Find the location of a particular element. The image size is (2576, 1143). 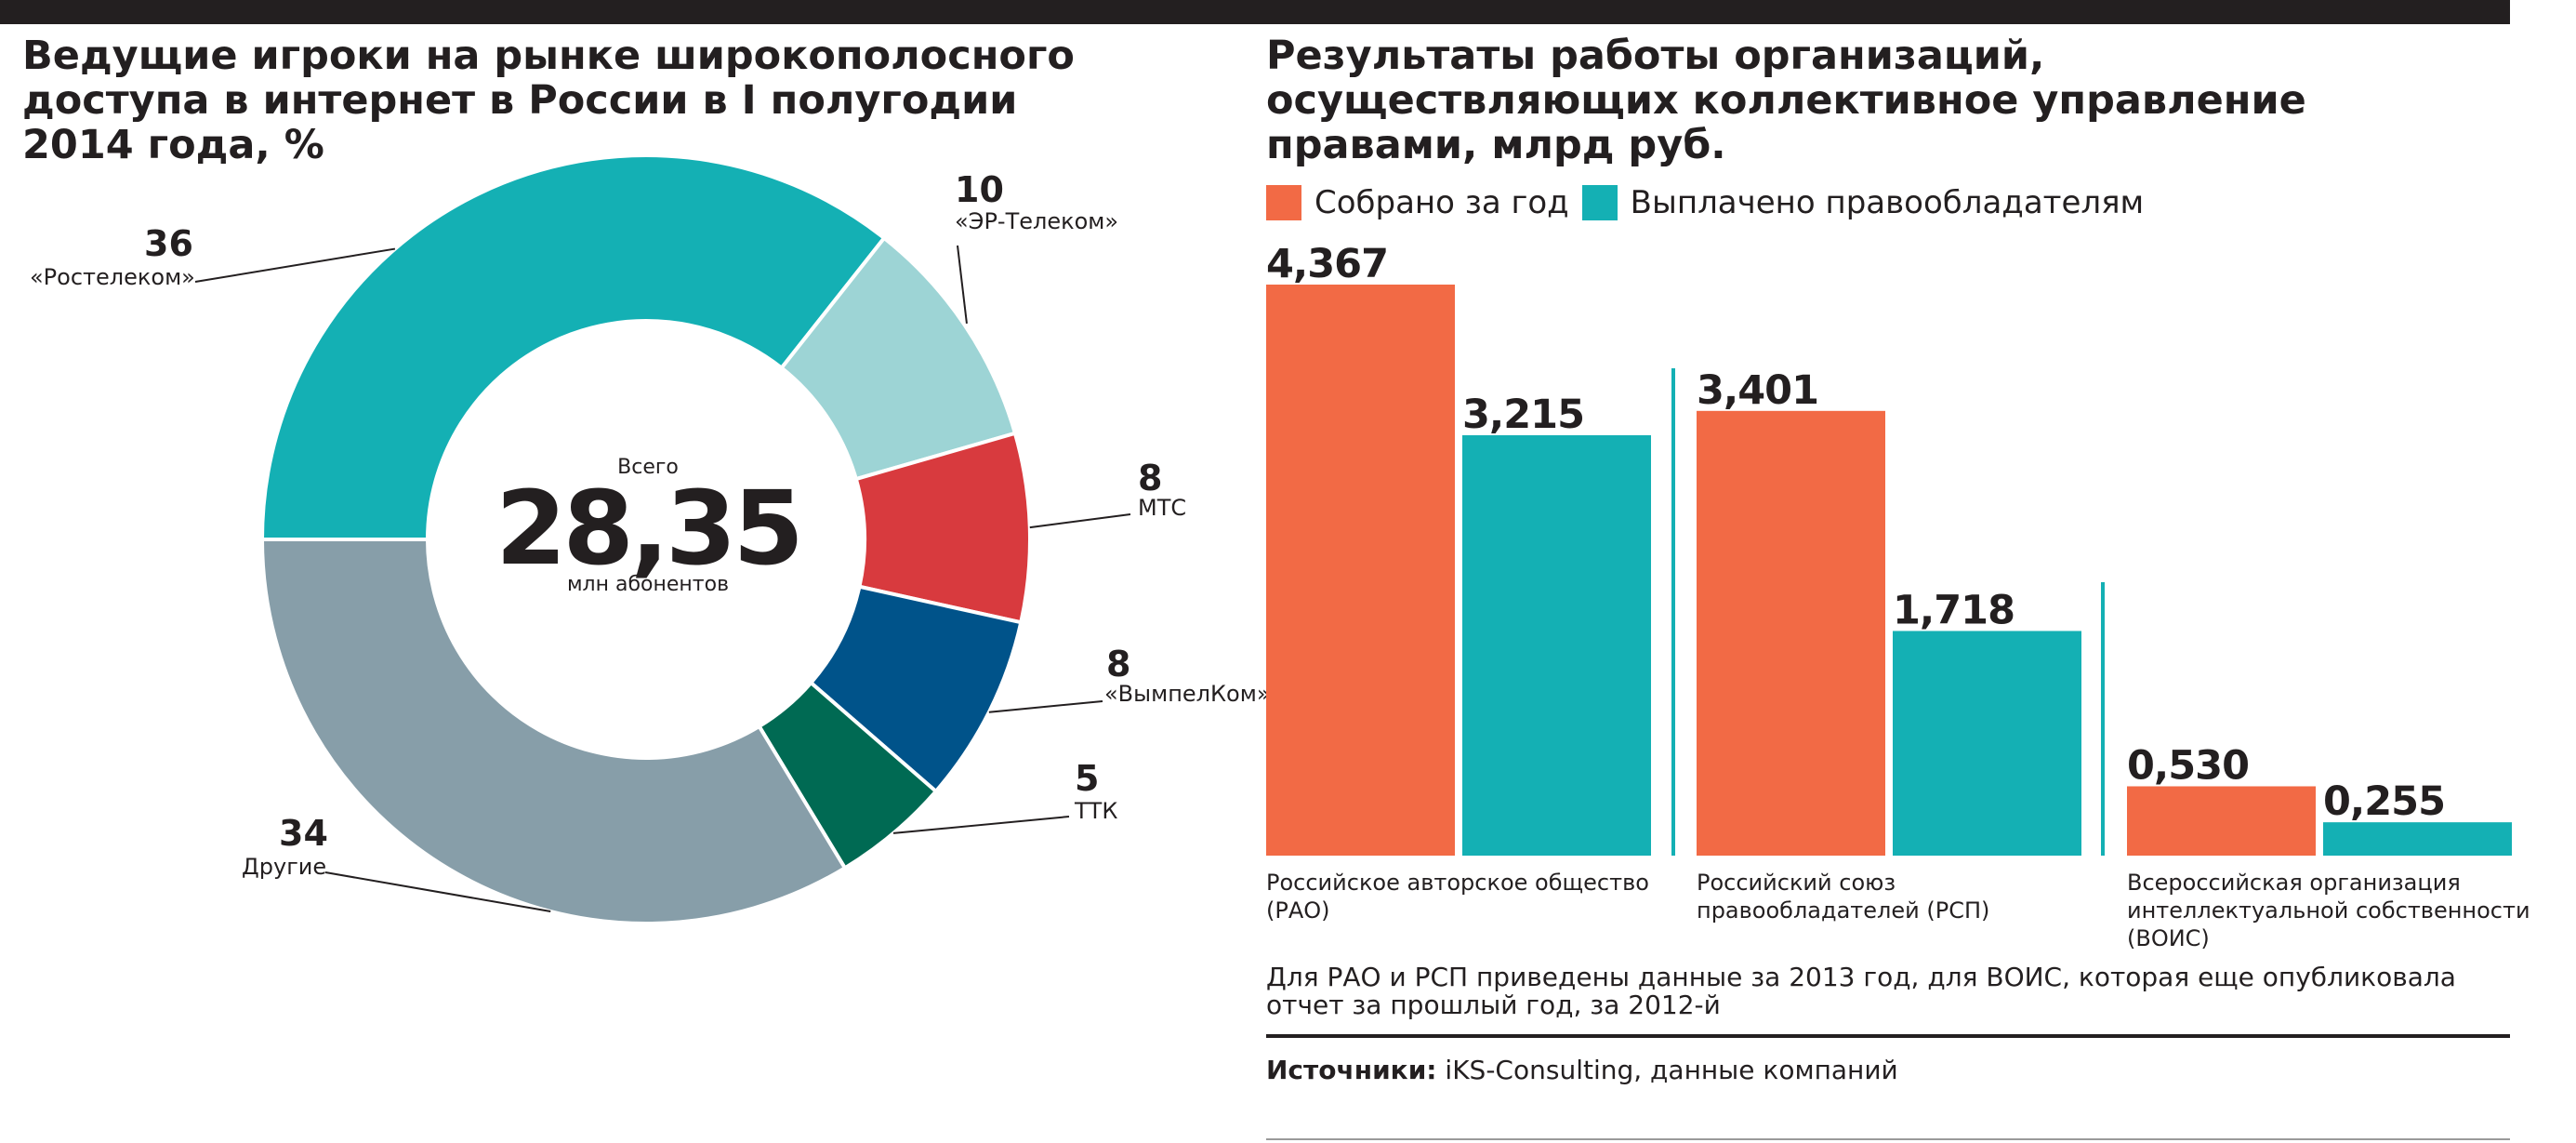

slice-name-others: Другие is located at coordinates (284, 867).